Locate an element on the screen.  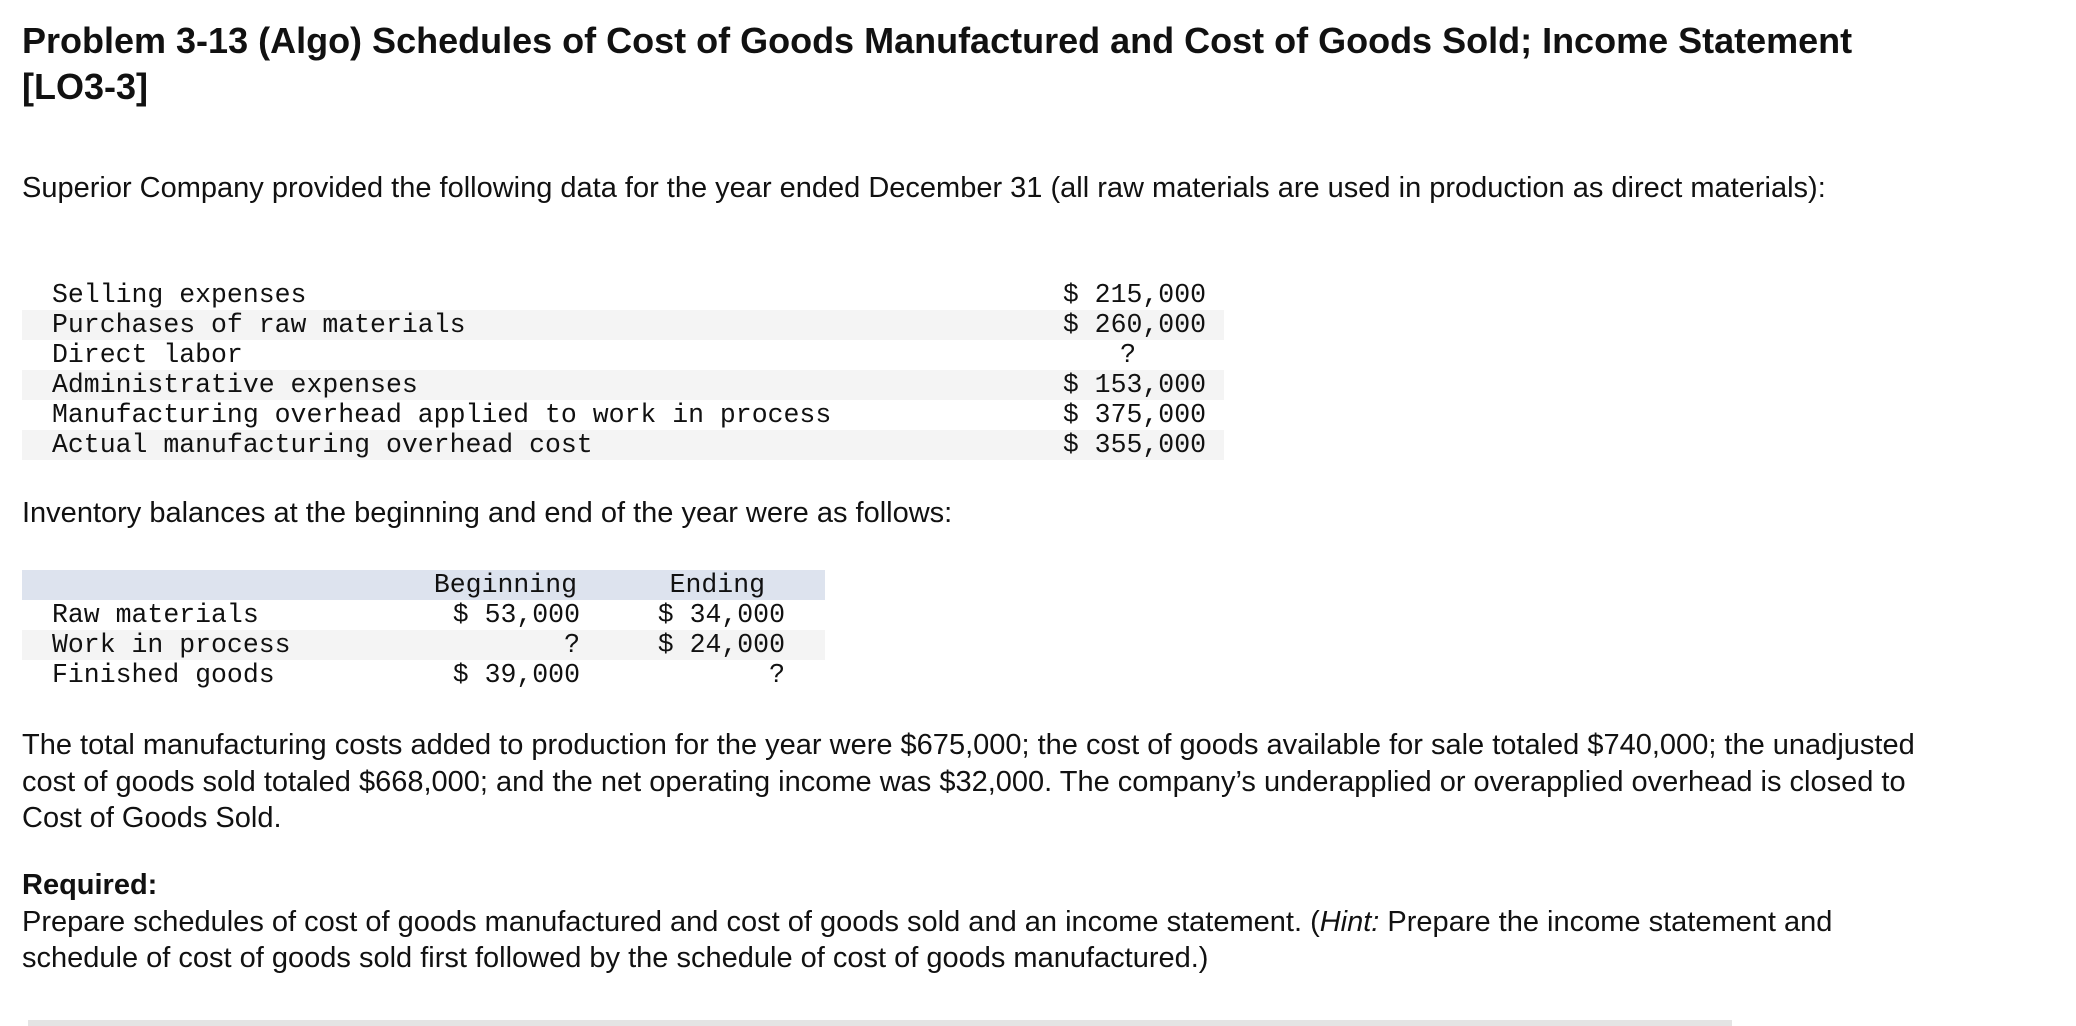
beginning-value: $ 53,000 is located at coordinates (516, 615).